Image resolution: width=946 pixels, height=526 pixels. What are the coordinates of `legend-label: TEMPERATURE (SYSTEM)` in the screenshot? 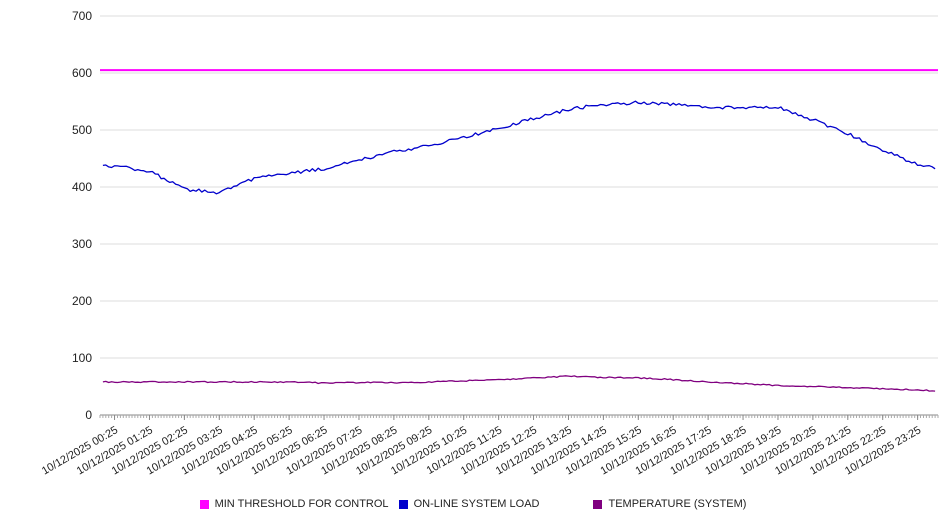 It's located at (677, 504).